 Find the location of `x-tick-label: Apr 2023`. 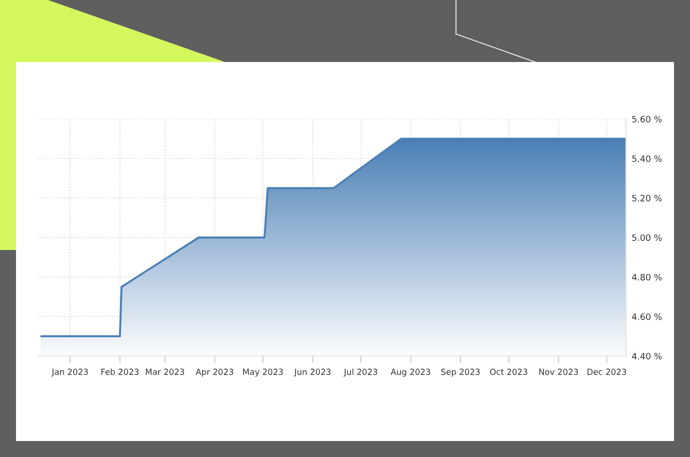

x-tick-label: Apr 2023 is located at coordinates (215, 372).